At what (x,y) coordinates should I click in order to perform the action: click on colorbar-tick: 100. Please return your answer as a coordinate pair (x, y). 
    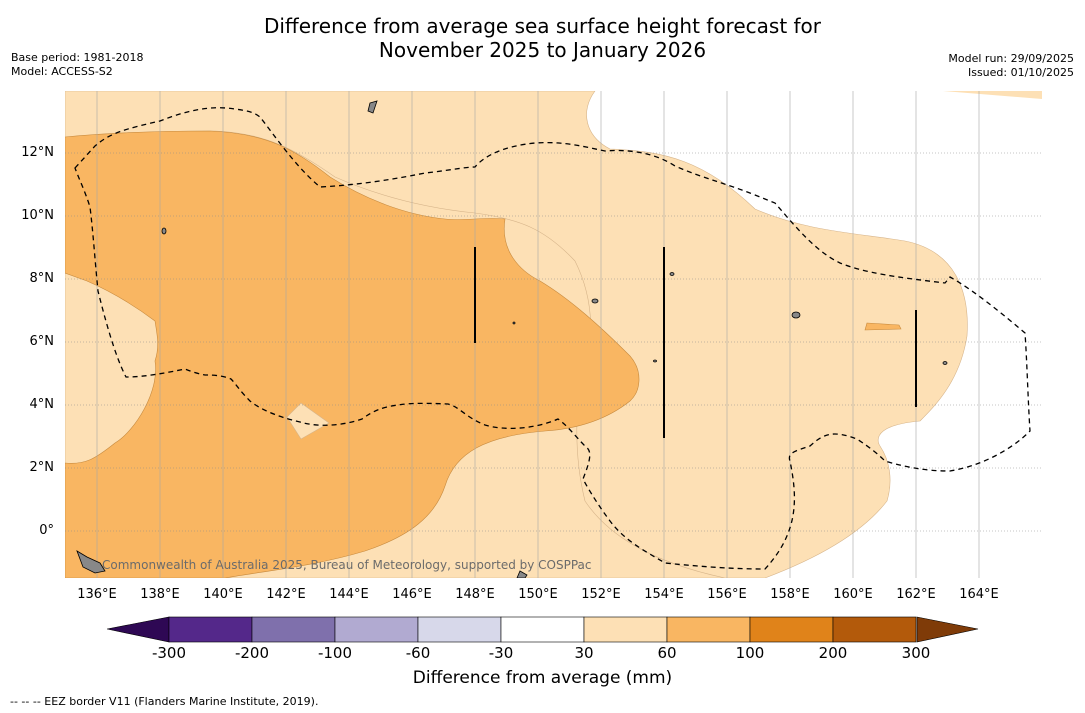
    Looking at the image, I should click on (750, 653).